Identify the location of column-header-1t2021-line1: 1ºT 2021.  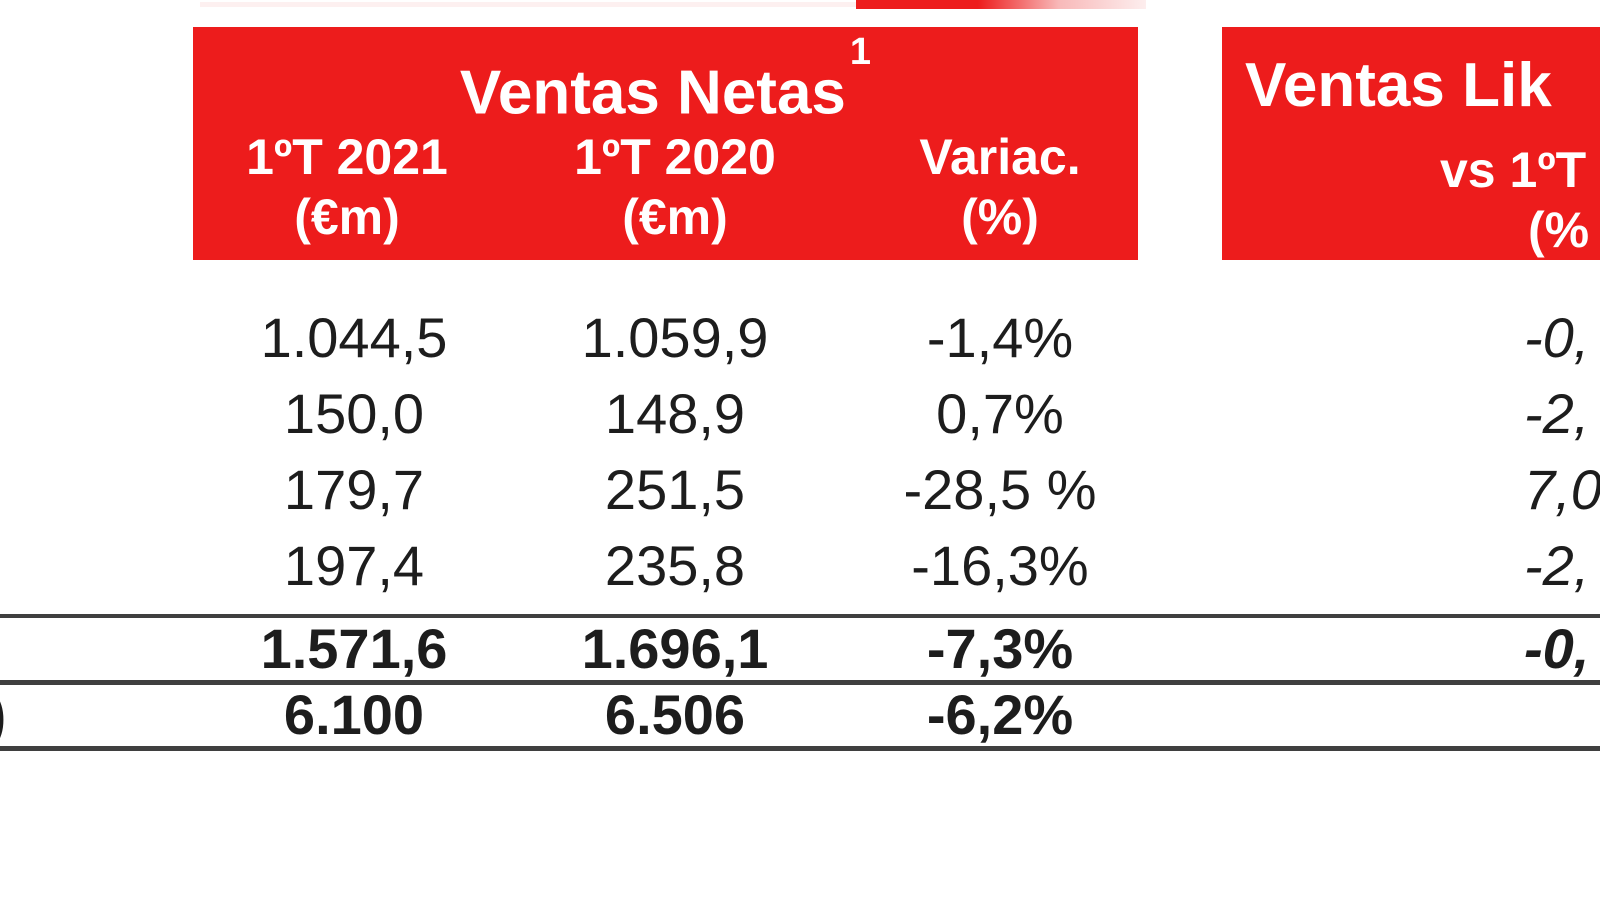
(347, 157).